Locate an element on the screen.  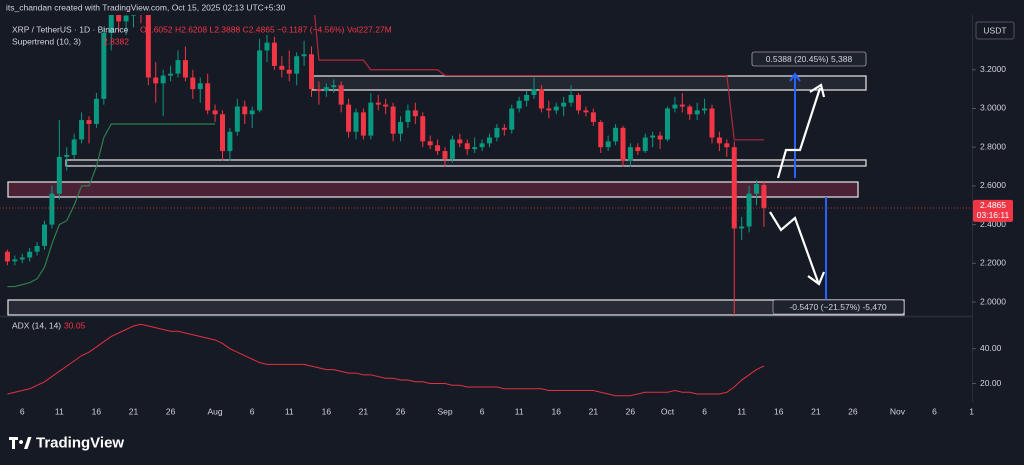
x-tick-label: Sep is located at coordinates (444, 411).